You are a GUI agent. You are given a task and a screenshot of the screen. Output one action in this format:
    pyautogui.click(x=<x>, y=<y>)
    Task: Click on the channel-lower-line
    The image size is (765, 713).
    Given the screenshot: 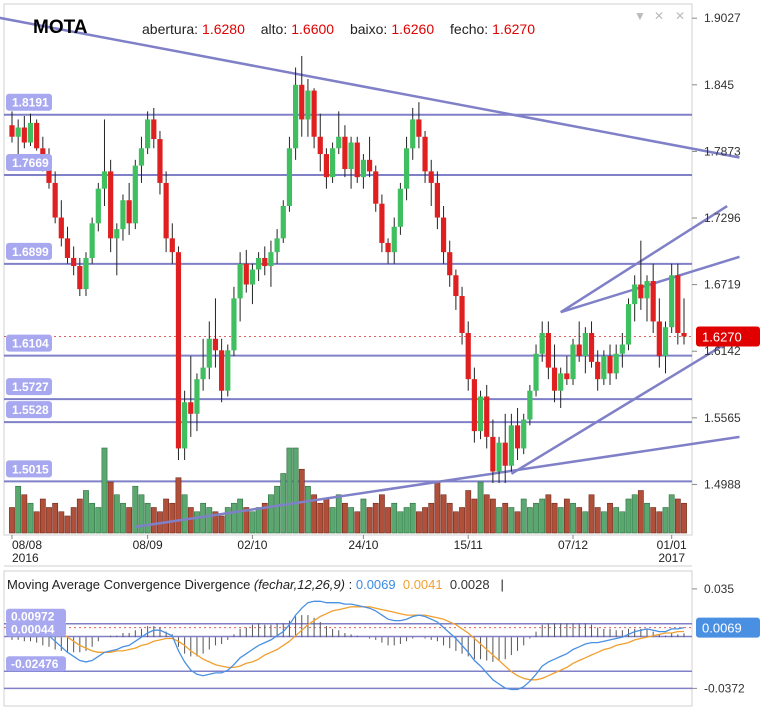 What is the action you would take?
    pyautogui.click(x=625, y=404)
    